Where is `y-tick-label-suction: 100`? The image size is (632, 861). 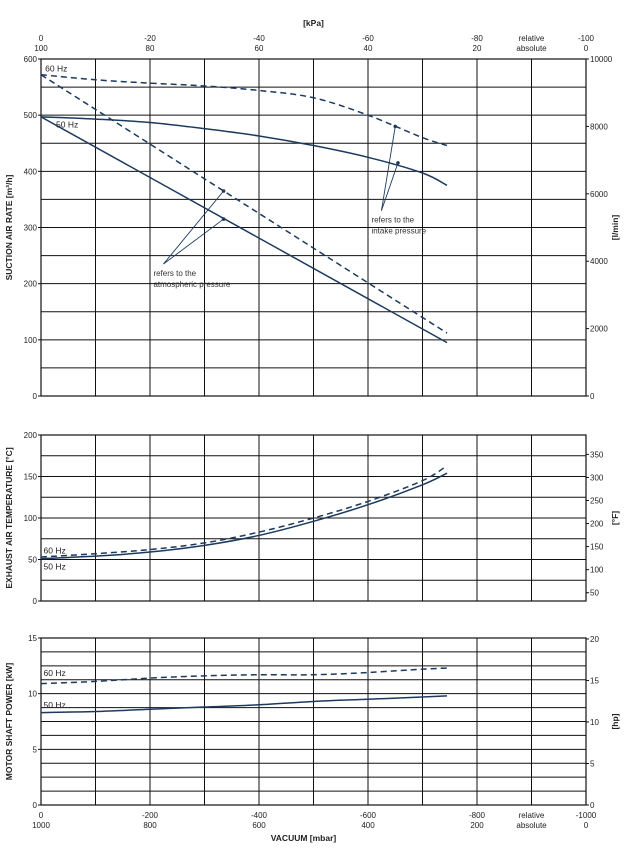
y-tick-label-suction: 100 is located at coordinates (31, 340).